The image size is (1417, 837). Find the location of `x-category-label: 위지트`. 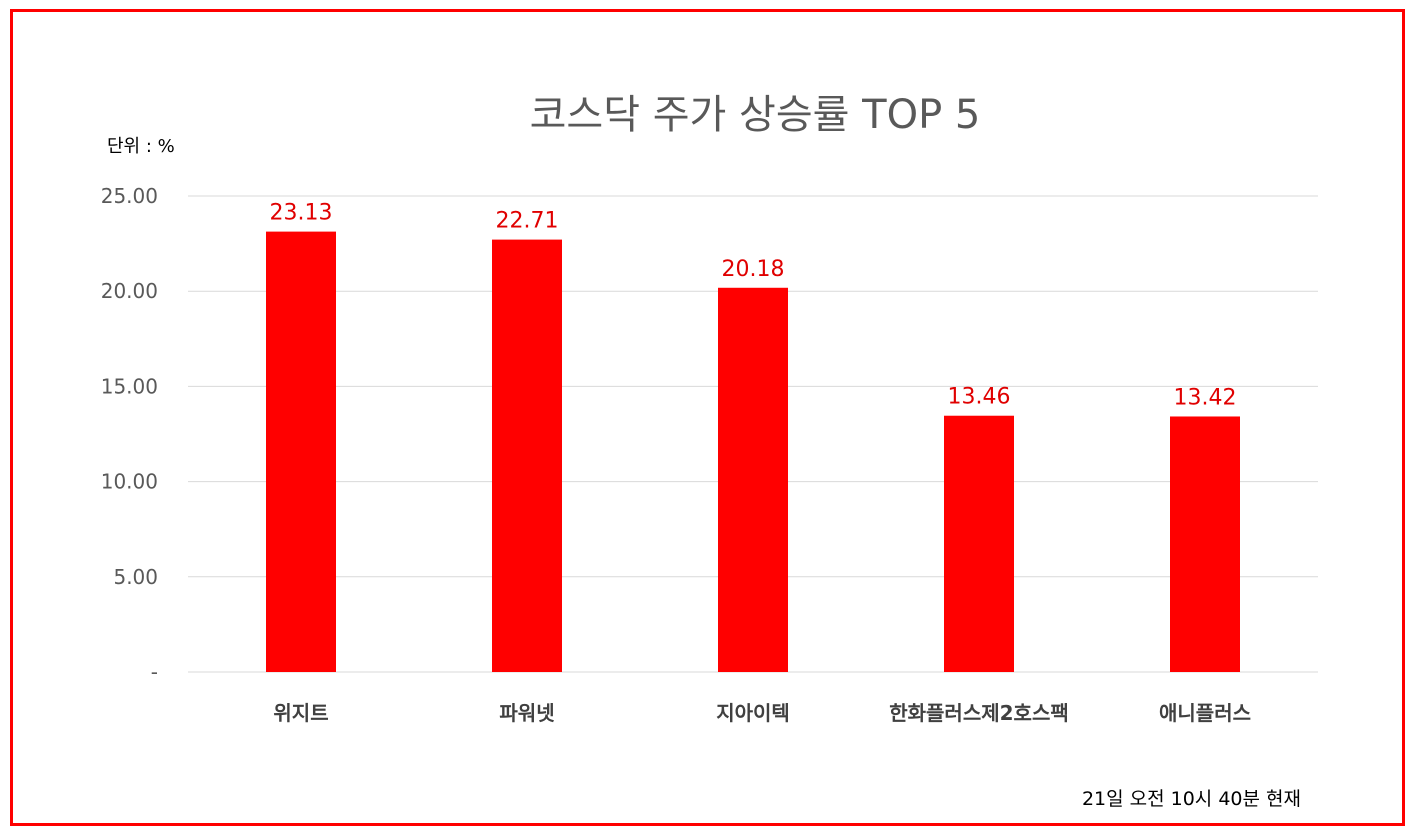

x-category-label: 위지트 is located at coordinates (300, 713).